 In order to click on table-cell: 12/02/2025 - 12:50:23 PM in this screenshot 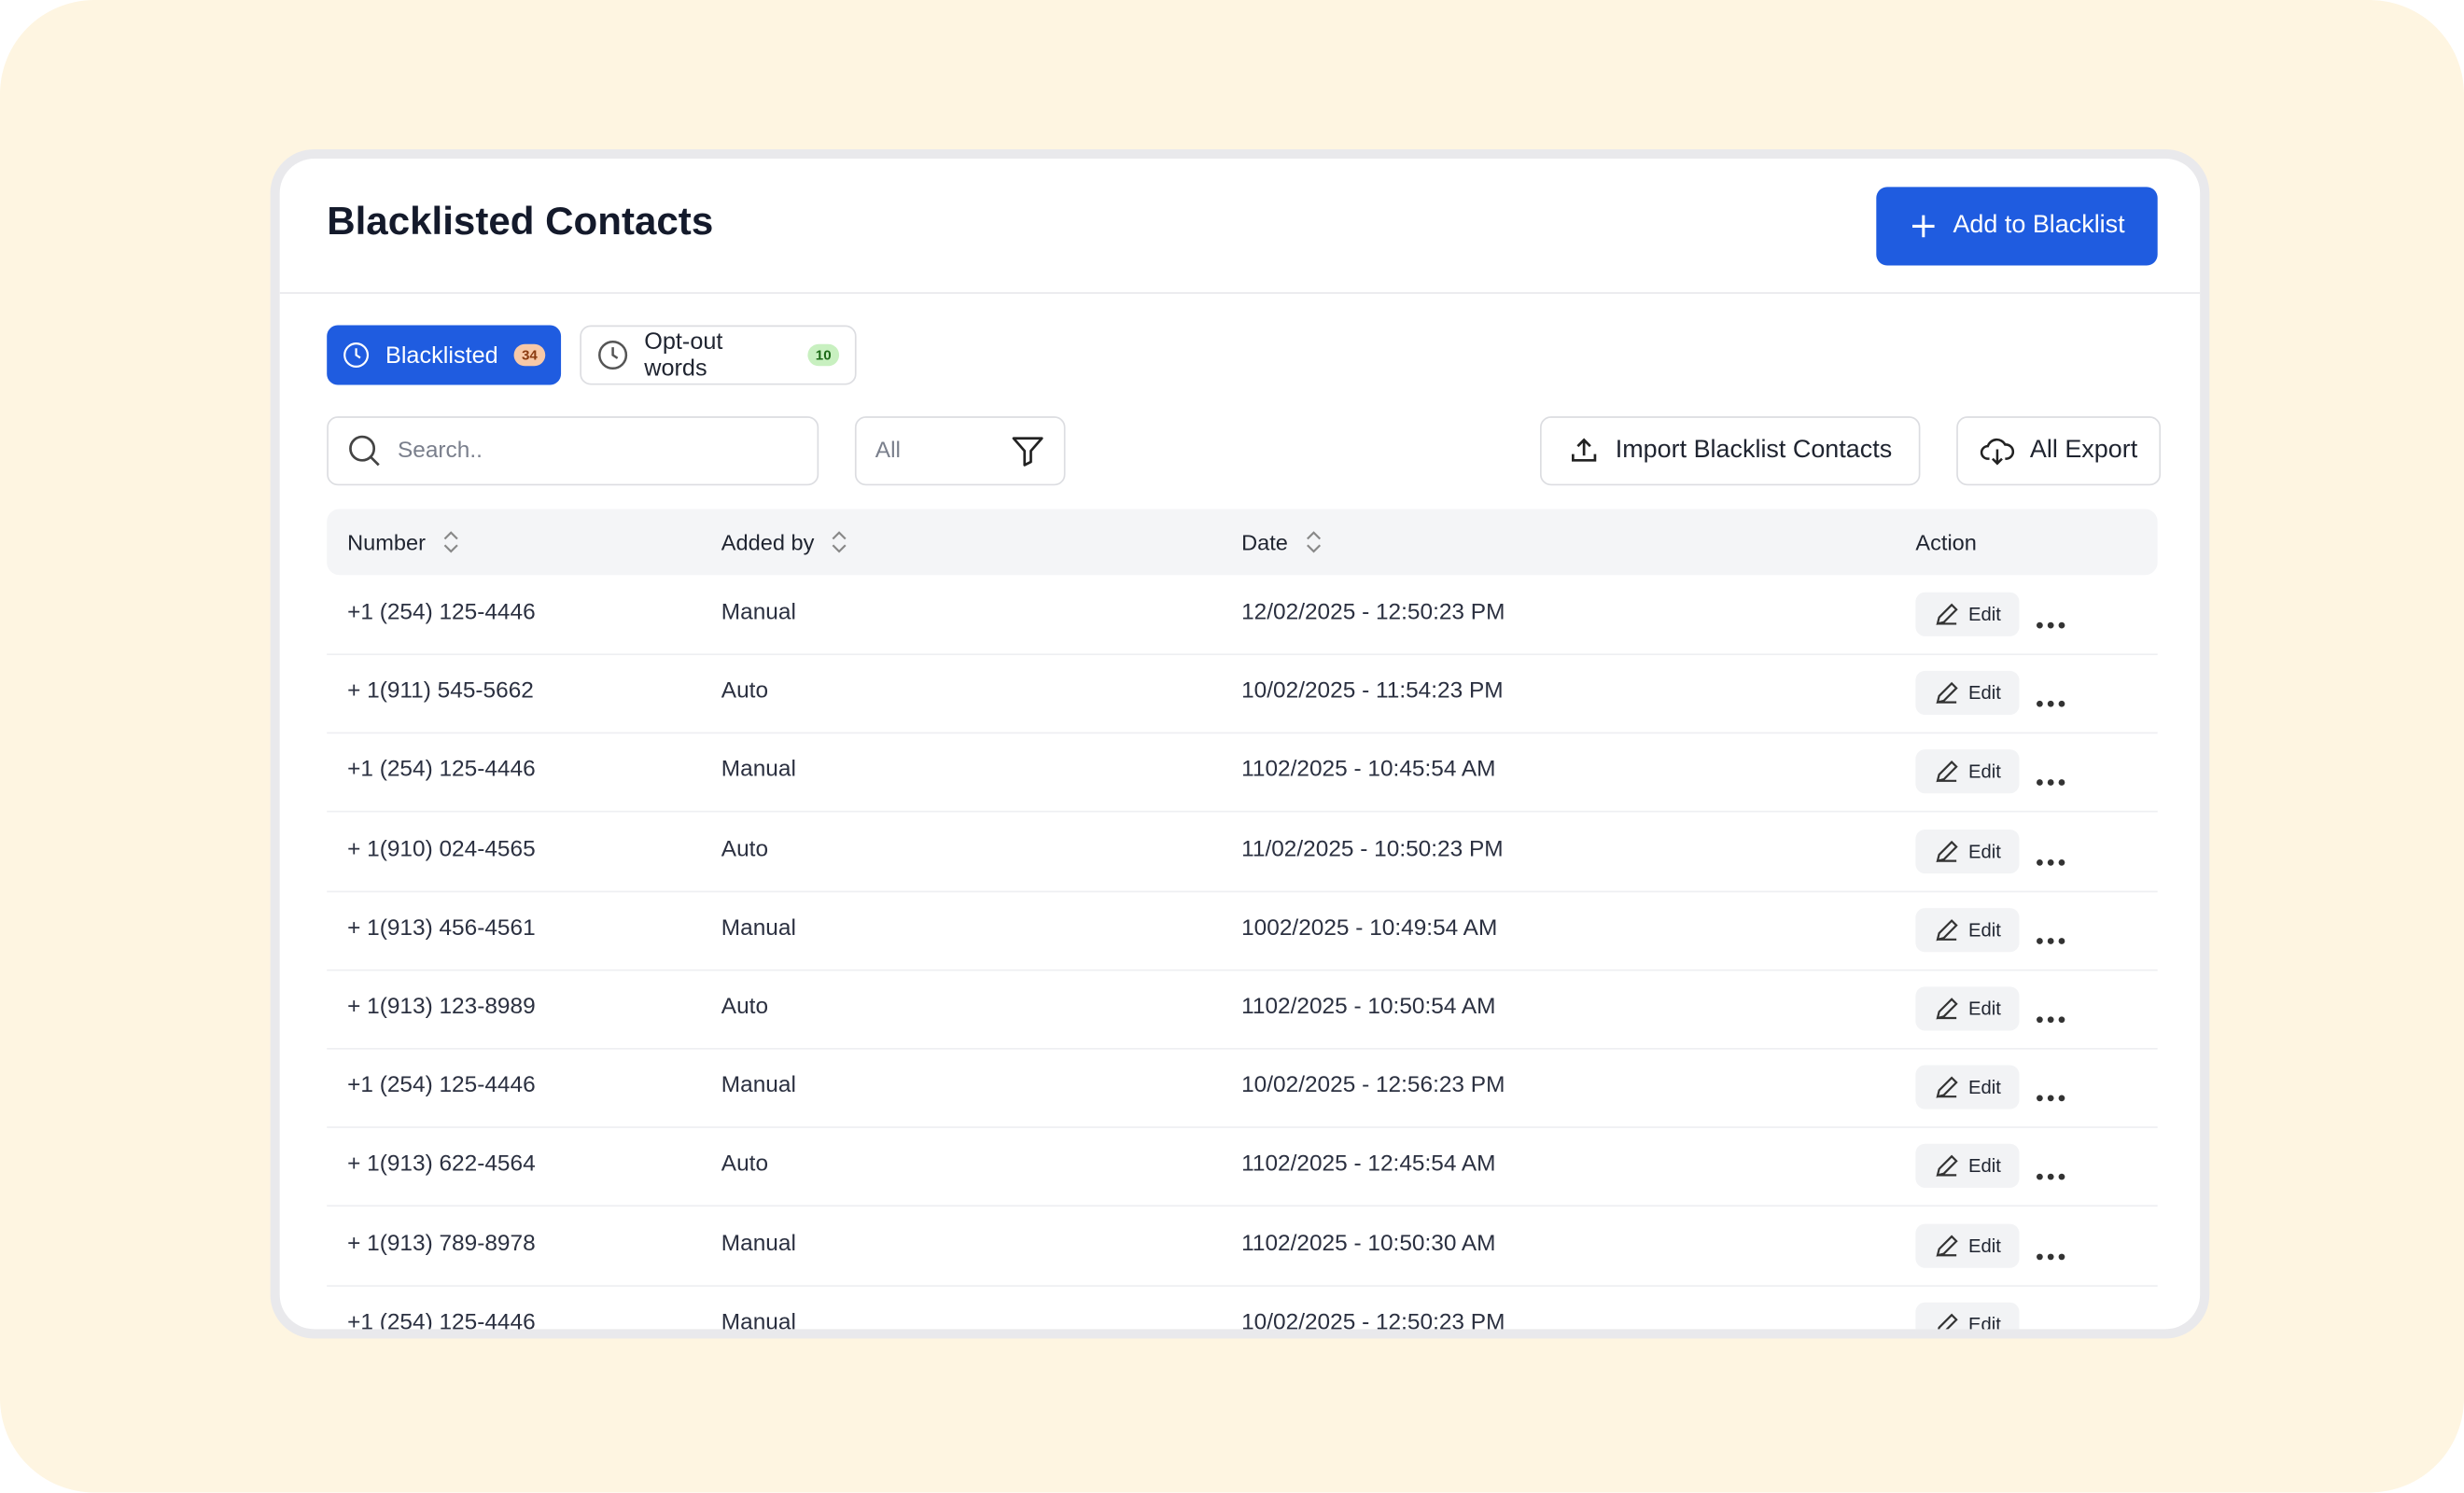, I will do `click(1373, 613)`.